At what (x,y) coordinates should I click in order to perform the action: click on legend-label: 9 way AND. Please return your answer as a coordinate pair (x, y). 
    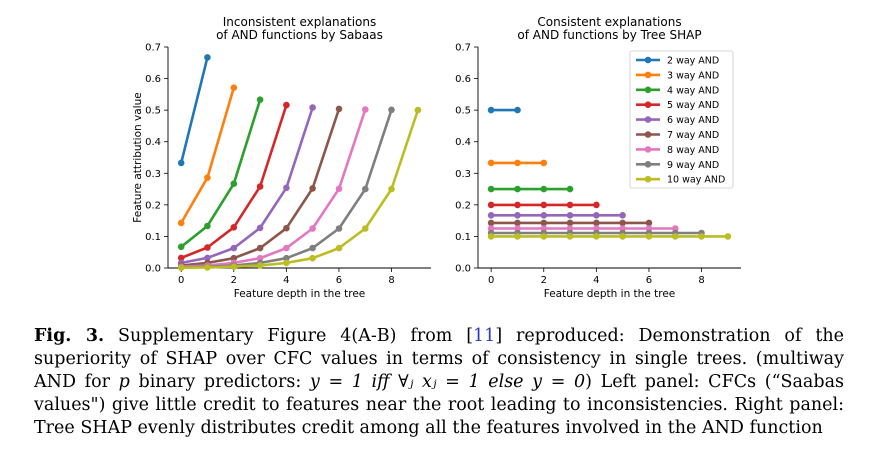
    Looking at the image, I should click on (693, 165).